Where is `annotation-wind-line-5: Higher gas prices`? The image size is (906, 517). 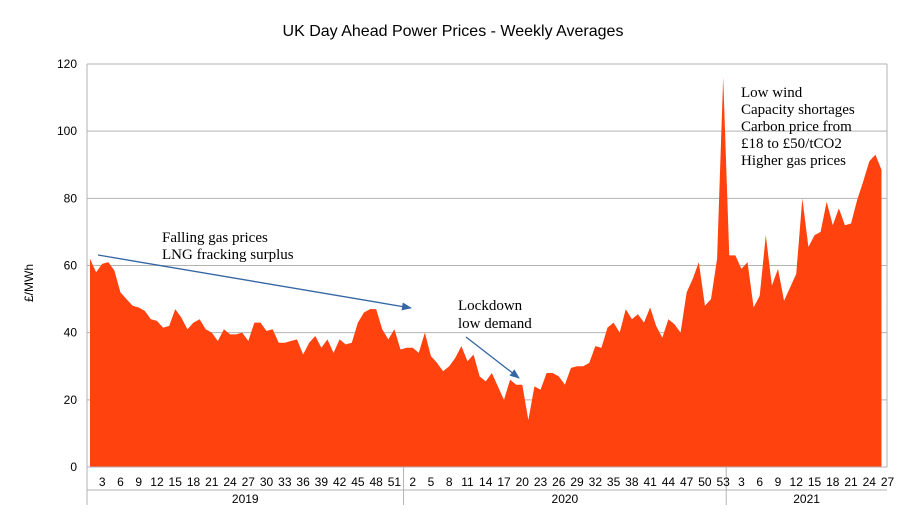 annotation-wind-line-5: Higher gas prices is located at coordinates (793, 161).